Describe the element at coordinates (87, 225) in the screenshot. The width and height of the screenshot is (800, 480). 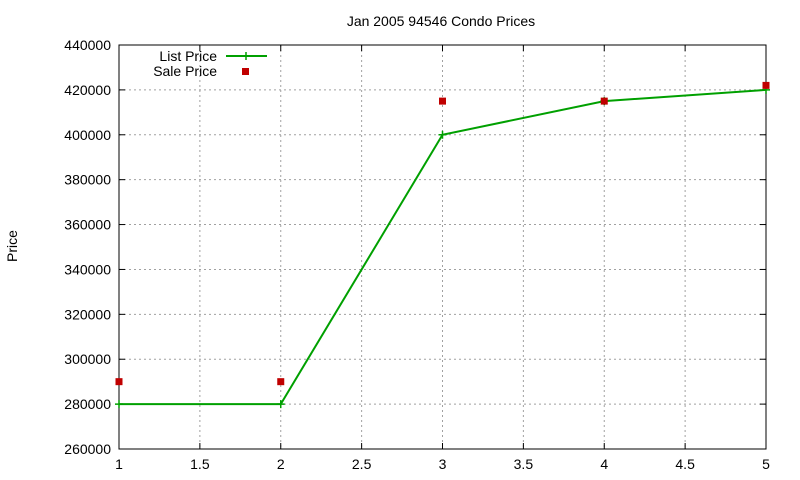
I see `y-tick-label: 360000` at that location.